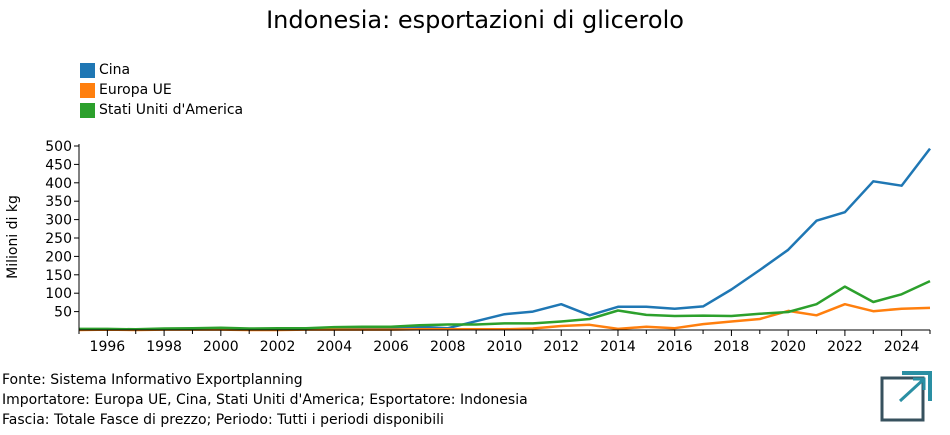 This screenshot has width=950, height=435. What do you see at coordinates (58, 184) in the screenshot?
I see `y-tick-label: 400` at bounding box center [58, 184].